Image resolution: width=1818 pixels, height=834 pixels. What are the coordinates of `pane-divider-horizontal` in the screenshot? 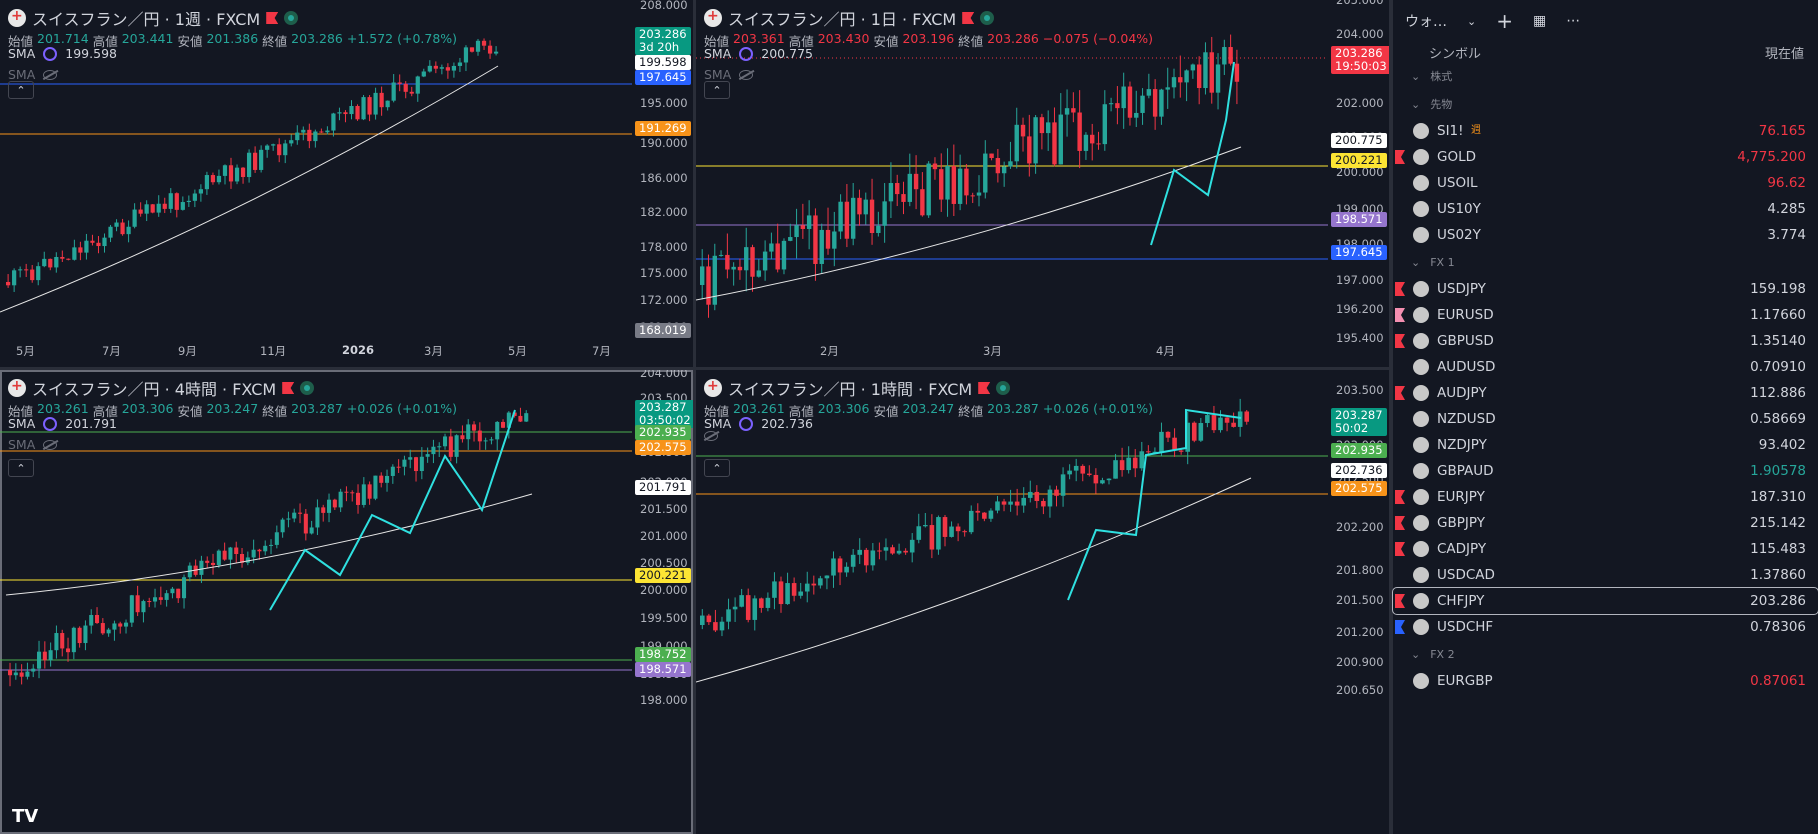 It's located at (694, 368).